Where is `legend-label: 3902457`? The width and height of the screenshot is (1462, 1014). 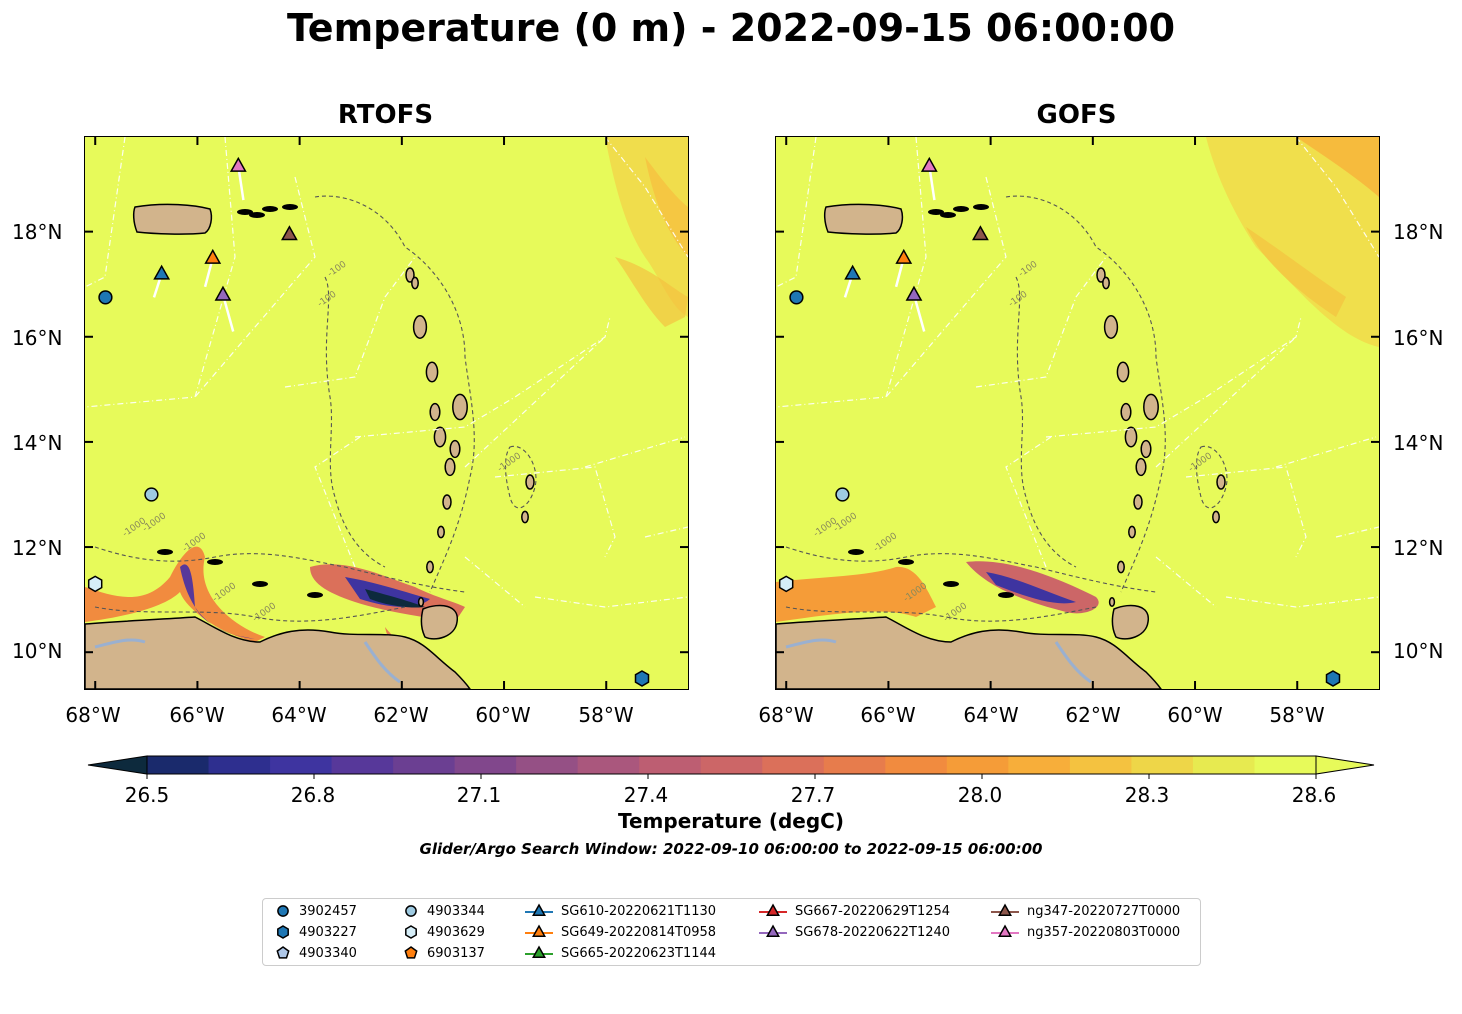 legend-label: 3902457 is located at coordinates (328, 911).